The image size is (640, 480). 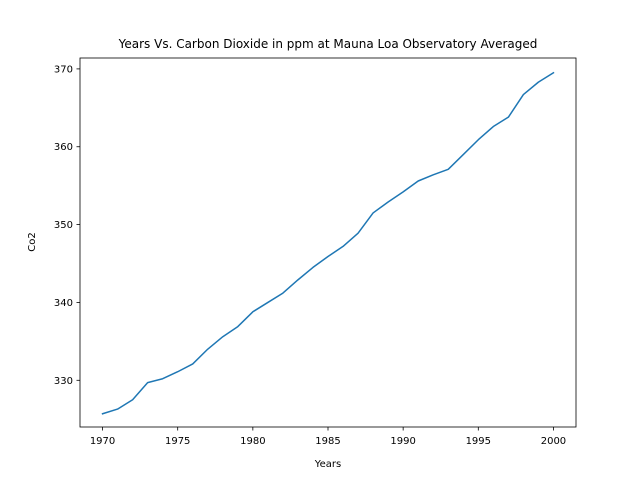 What do you see at coordinates (478, 441) in the screenshot?
I see `x-tick-label: 1995` at bounding box center [478, 441].